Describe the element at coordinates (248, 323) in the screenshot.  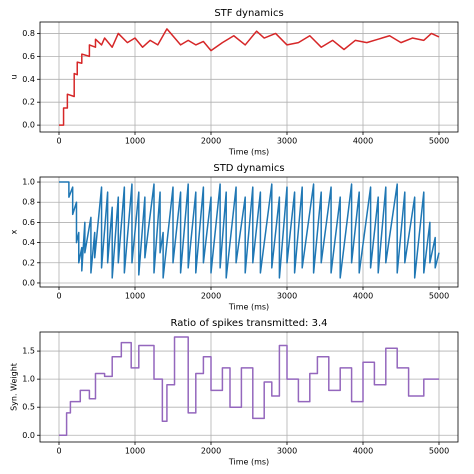
I see `subplot-title: Ratio of spikes transmitted: 3.4` at that location.